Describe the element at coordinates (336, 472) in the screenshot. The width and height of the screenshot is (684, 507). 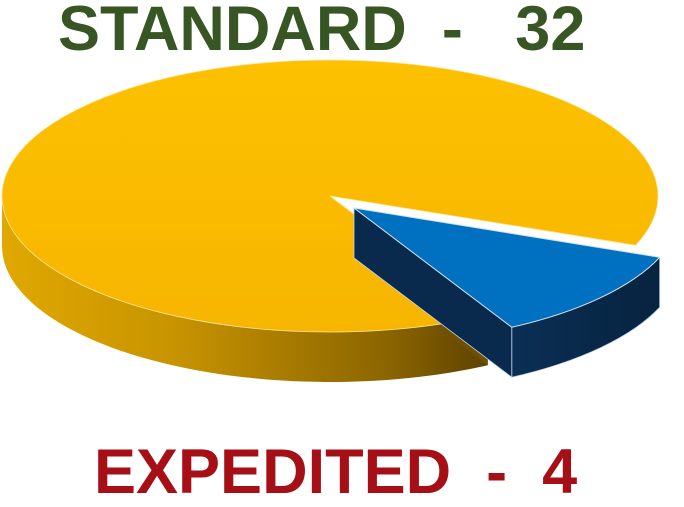
I see `expedited-label: EXPEDITED - 4` at that location.